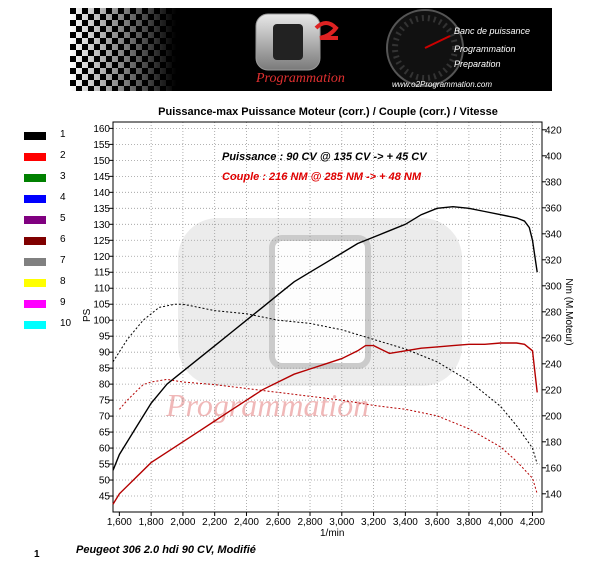 The width and height of the screenshot is (600, 561). I want to click on legend-label: 4, so click(63, 197).